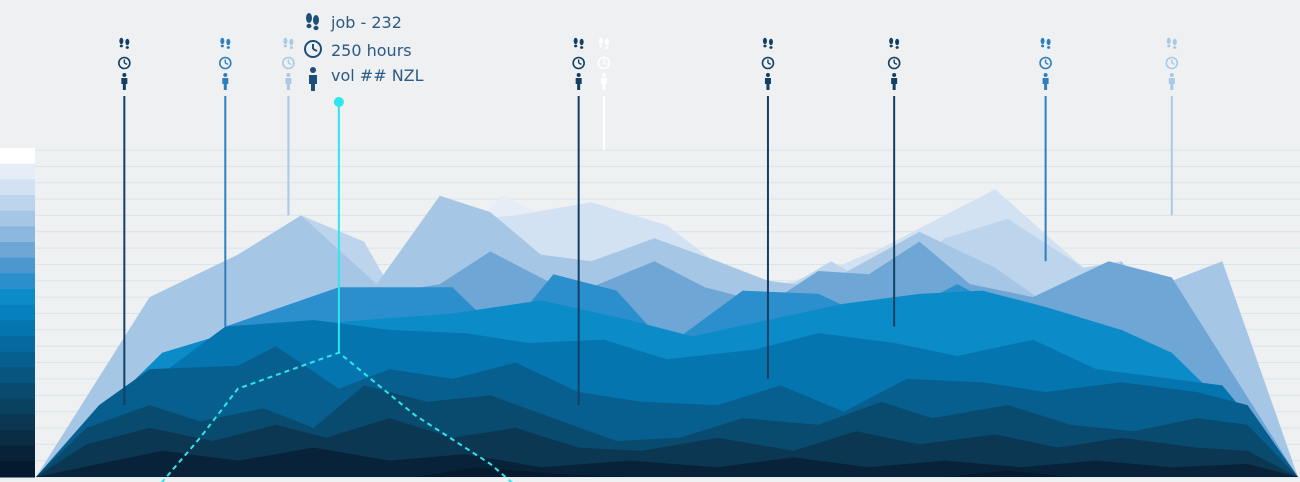 The image size is (1300, 482). I want to click on tooltip: job - 232 250 hours vol ## NZL, so click(364, 52).